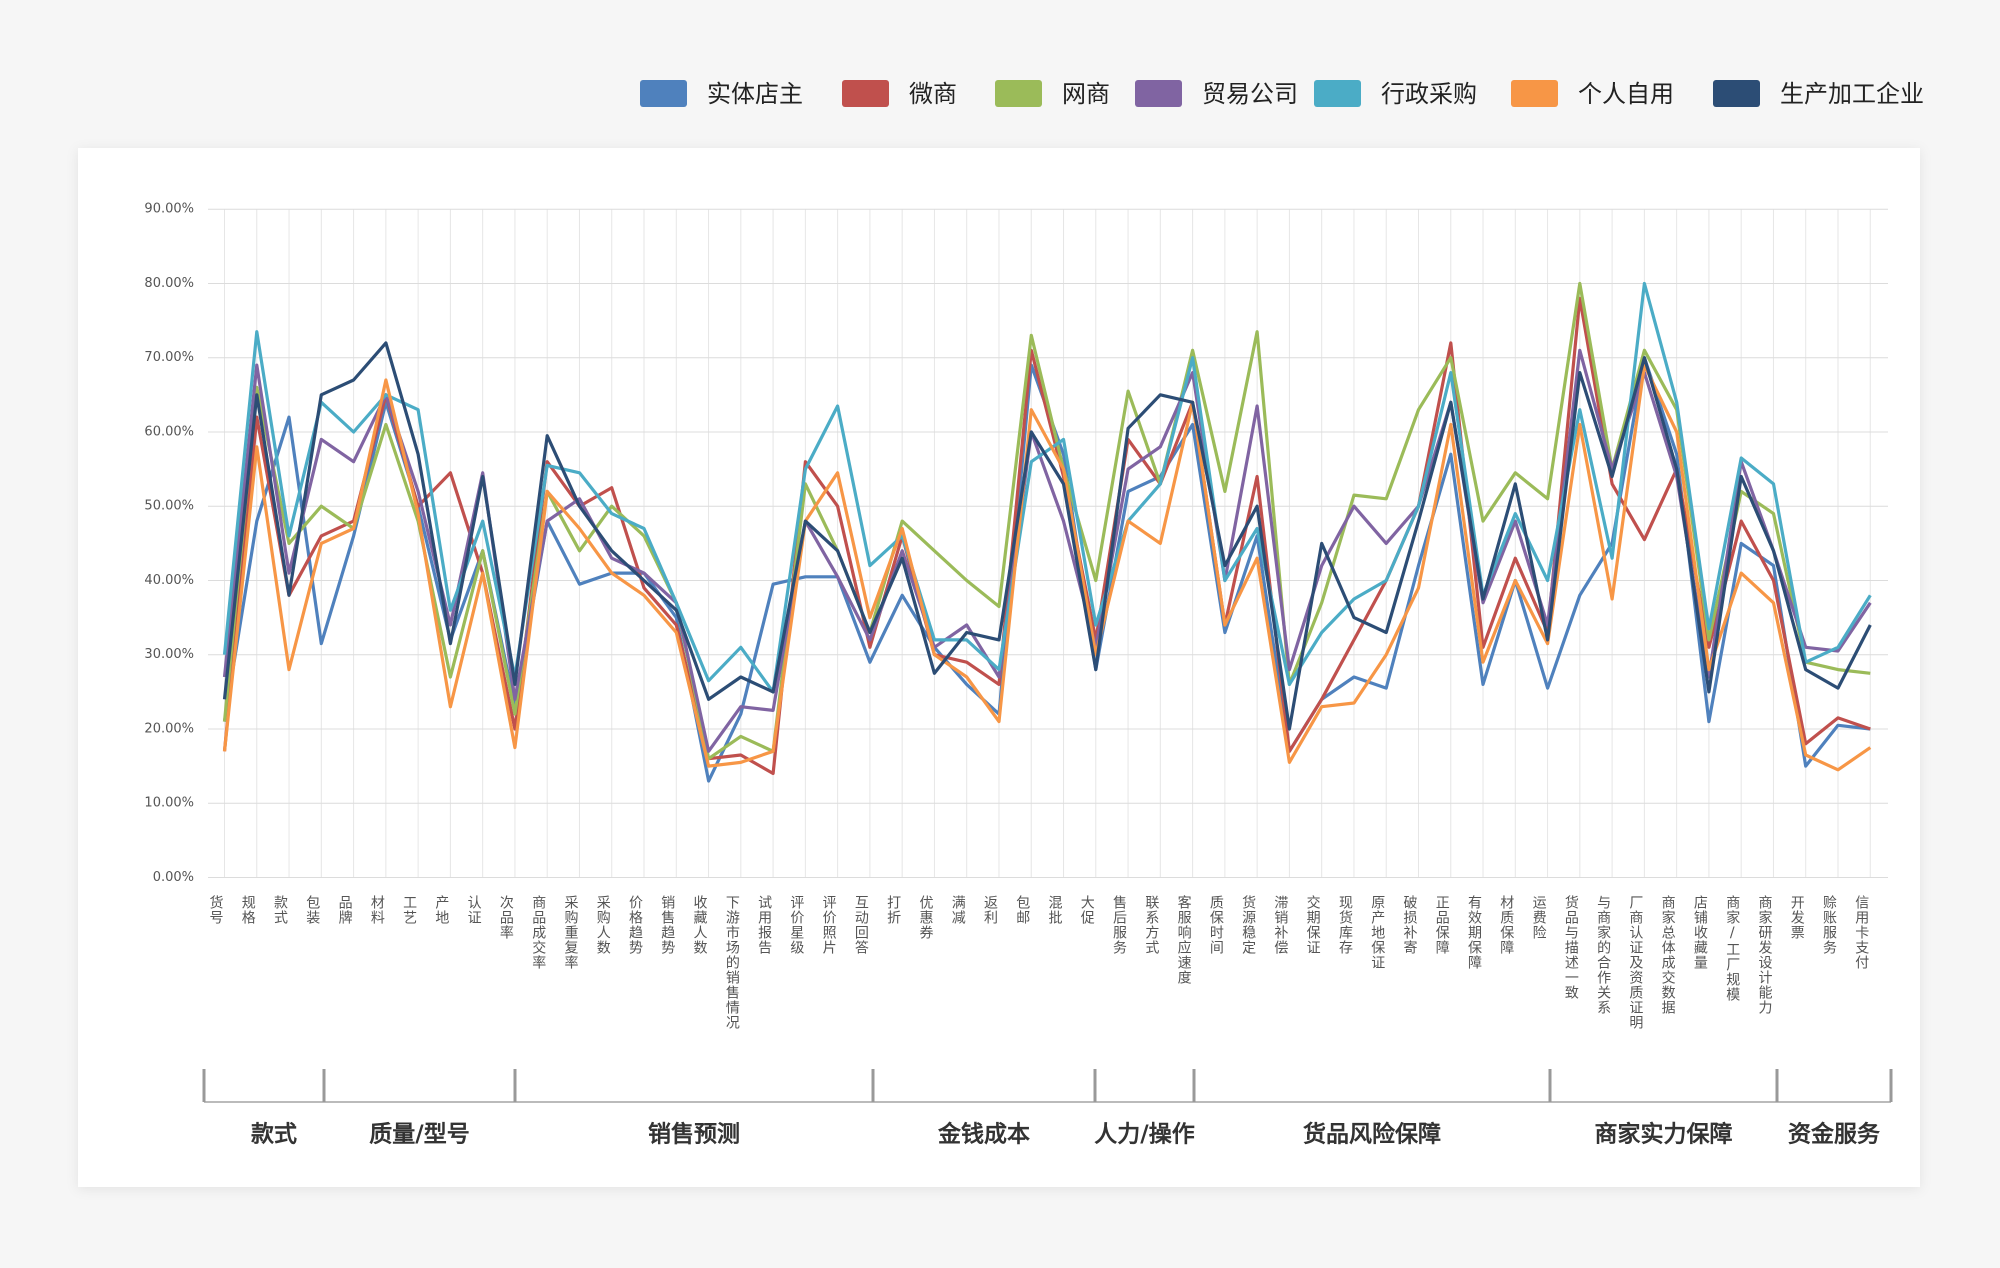 This screenshot has height=1268, width=2000. What do you see at coordinates (1280, 925) in the screenshot?
I see `x-tick-label: 滞销补偿` at bounding box center [1280, 925].